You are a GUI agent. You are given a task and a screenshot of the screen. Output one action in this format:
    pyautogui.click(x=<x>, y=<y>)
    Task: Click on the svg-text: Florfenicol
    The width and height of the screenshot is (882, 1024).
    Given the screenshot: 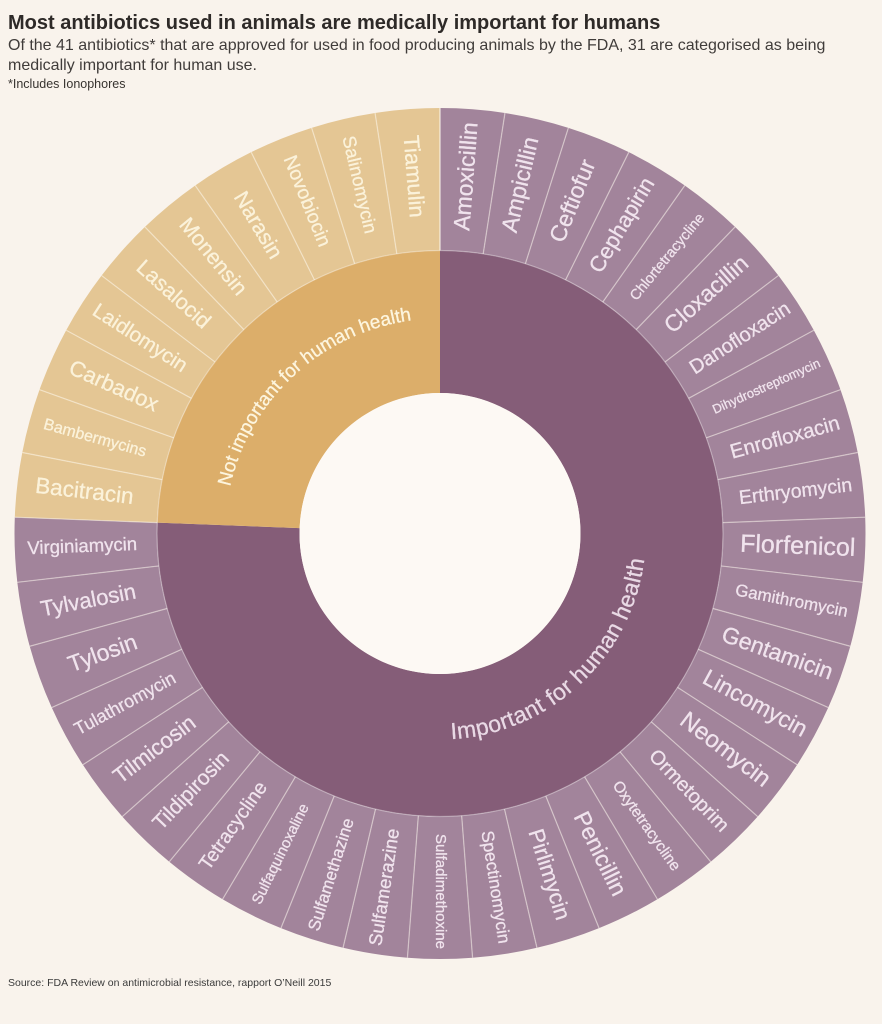 What is the action you would take?
    pyautogui.click(x=798, y=546)
    